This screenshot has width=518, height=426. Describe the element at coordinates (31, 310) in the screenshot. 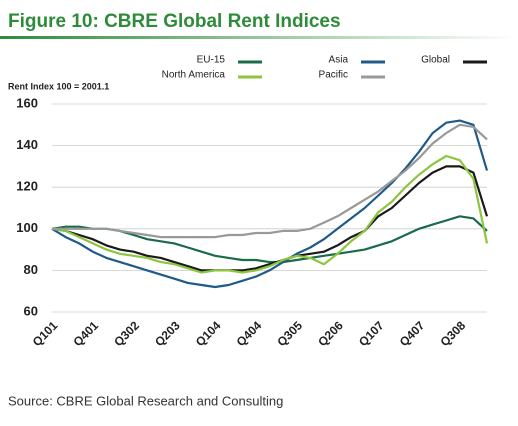

I see `y-tick-label: 60` at that location.